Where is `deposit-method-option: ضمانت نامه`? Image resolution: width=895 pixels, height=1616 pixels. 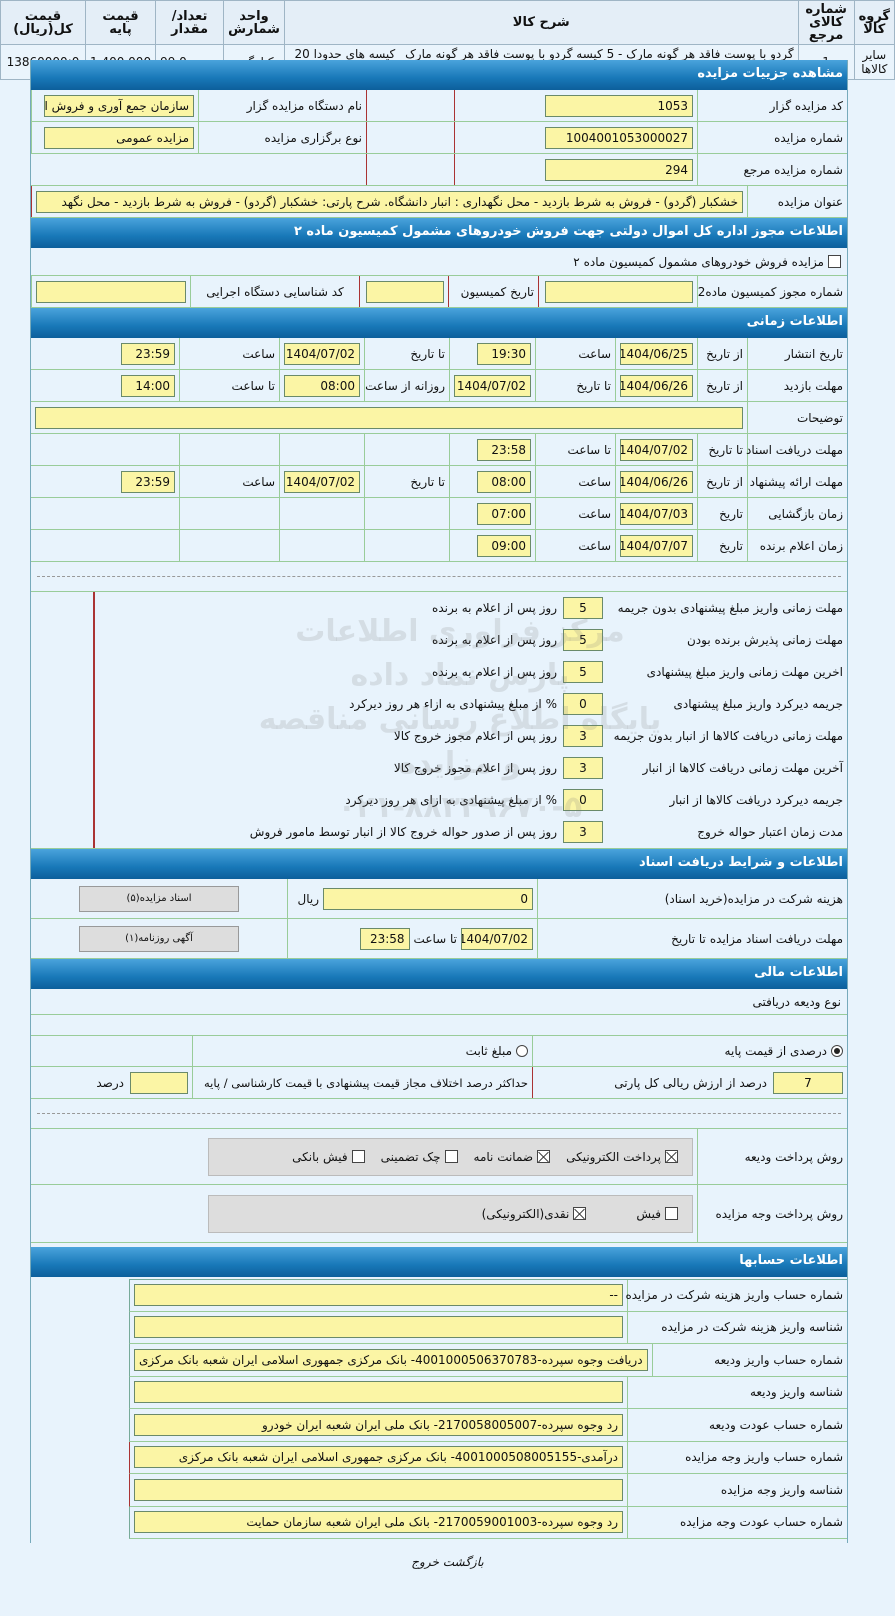
deposit-method-option: ضمانت نامه is located at coordinates (512, 1157).